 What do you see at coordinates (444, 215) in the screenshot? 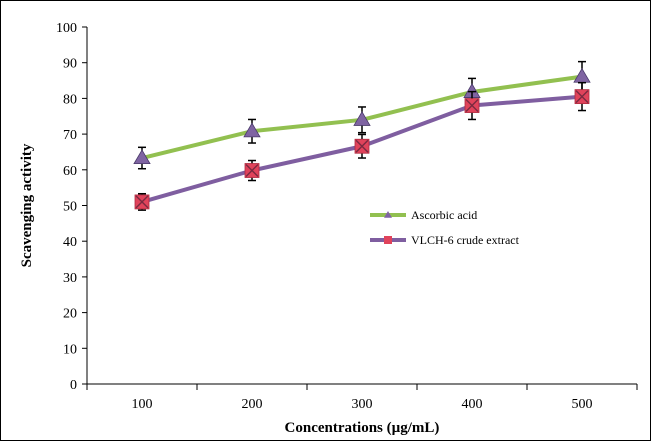
I see `legend-label: Ascorbic acid` at bounding box center [444, 215].